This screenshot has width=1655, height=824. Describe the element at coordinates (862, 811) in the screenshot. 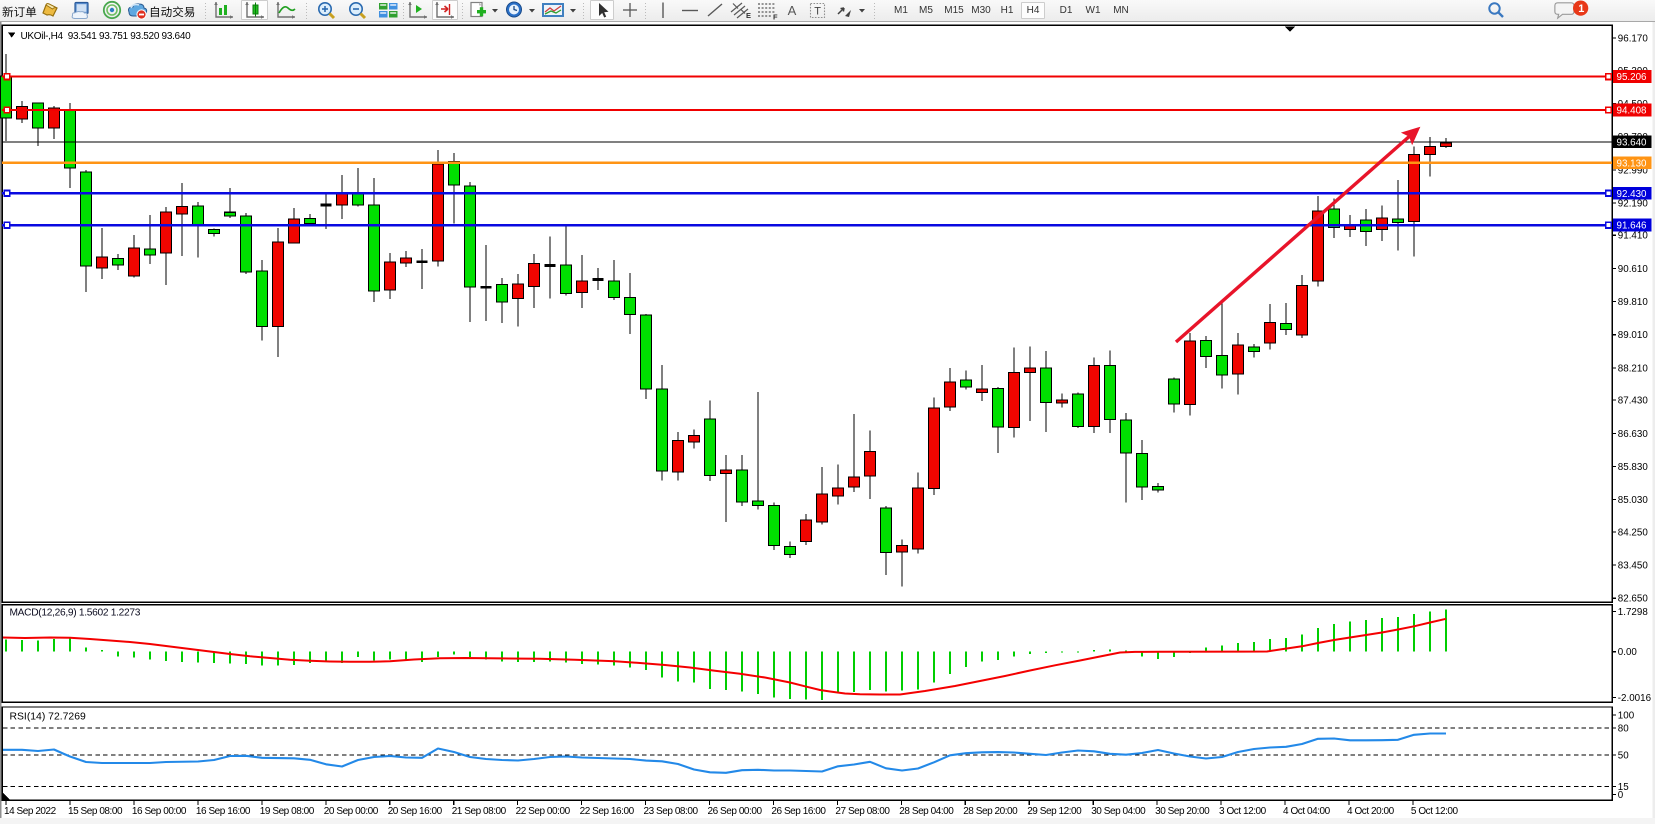

I see `svg-text: 27 Sep 08:00` at that location.